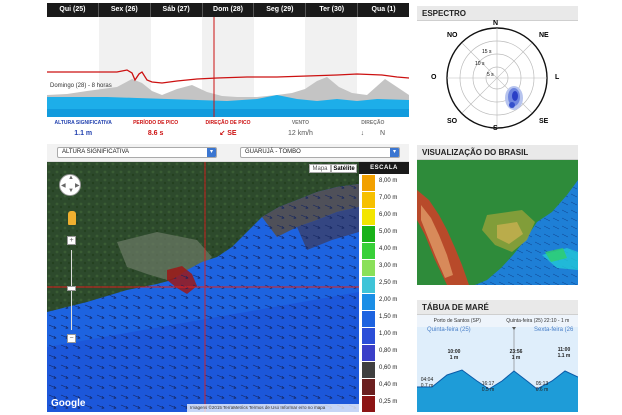  Describe the element at coordinates (388, 181) in the screenshot. I see `scale-label: 8,00 m` at that location.